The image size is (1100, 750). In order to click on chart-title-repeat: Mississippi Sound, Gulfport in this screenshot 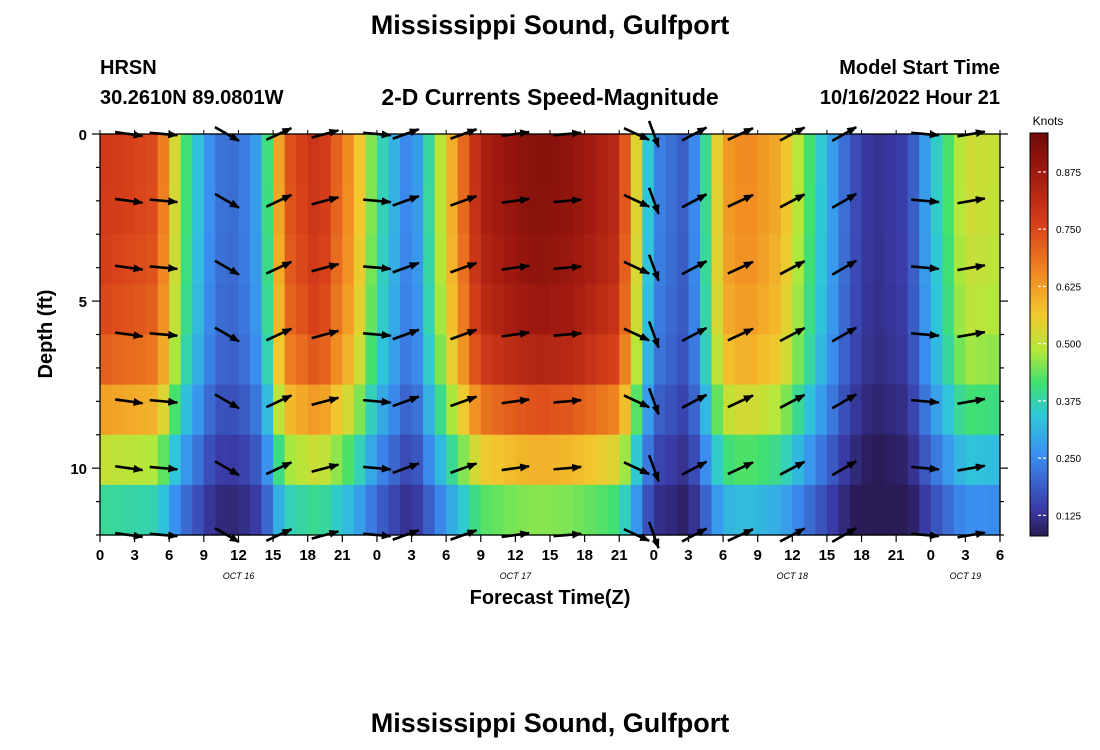, I will do `click(550, 723)`.